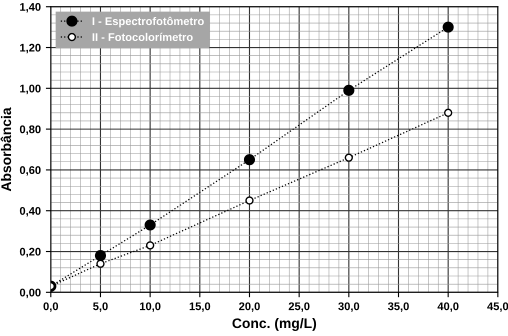  I want to click on x-tick-label: 30,0, so click(349, 307).